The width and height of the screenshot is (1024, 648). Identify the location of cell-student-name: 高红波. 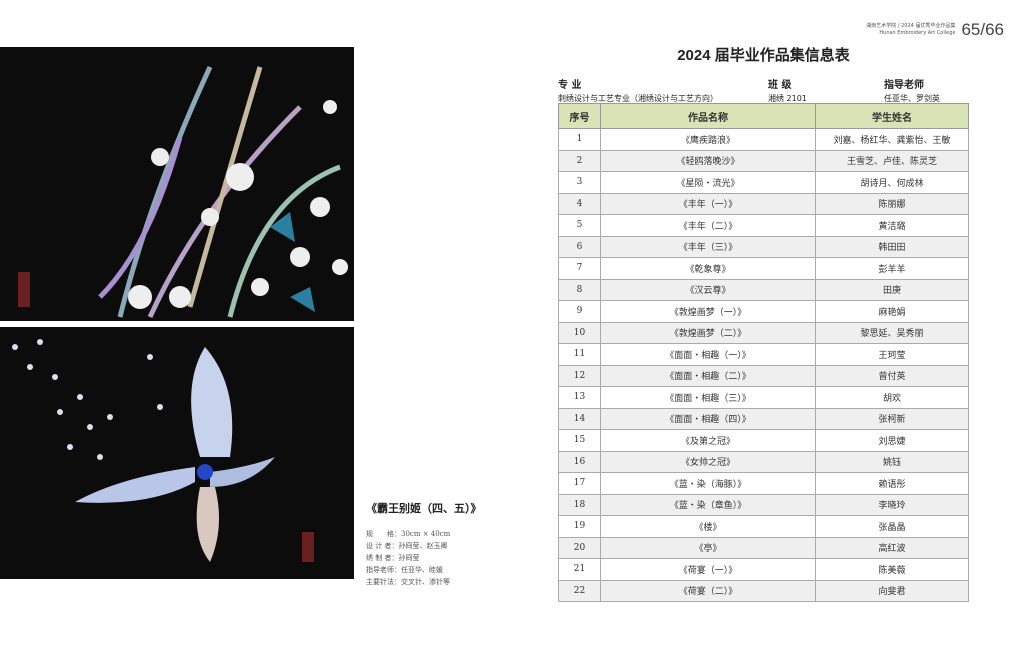
(892, 547).